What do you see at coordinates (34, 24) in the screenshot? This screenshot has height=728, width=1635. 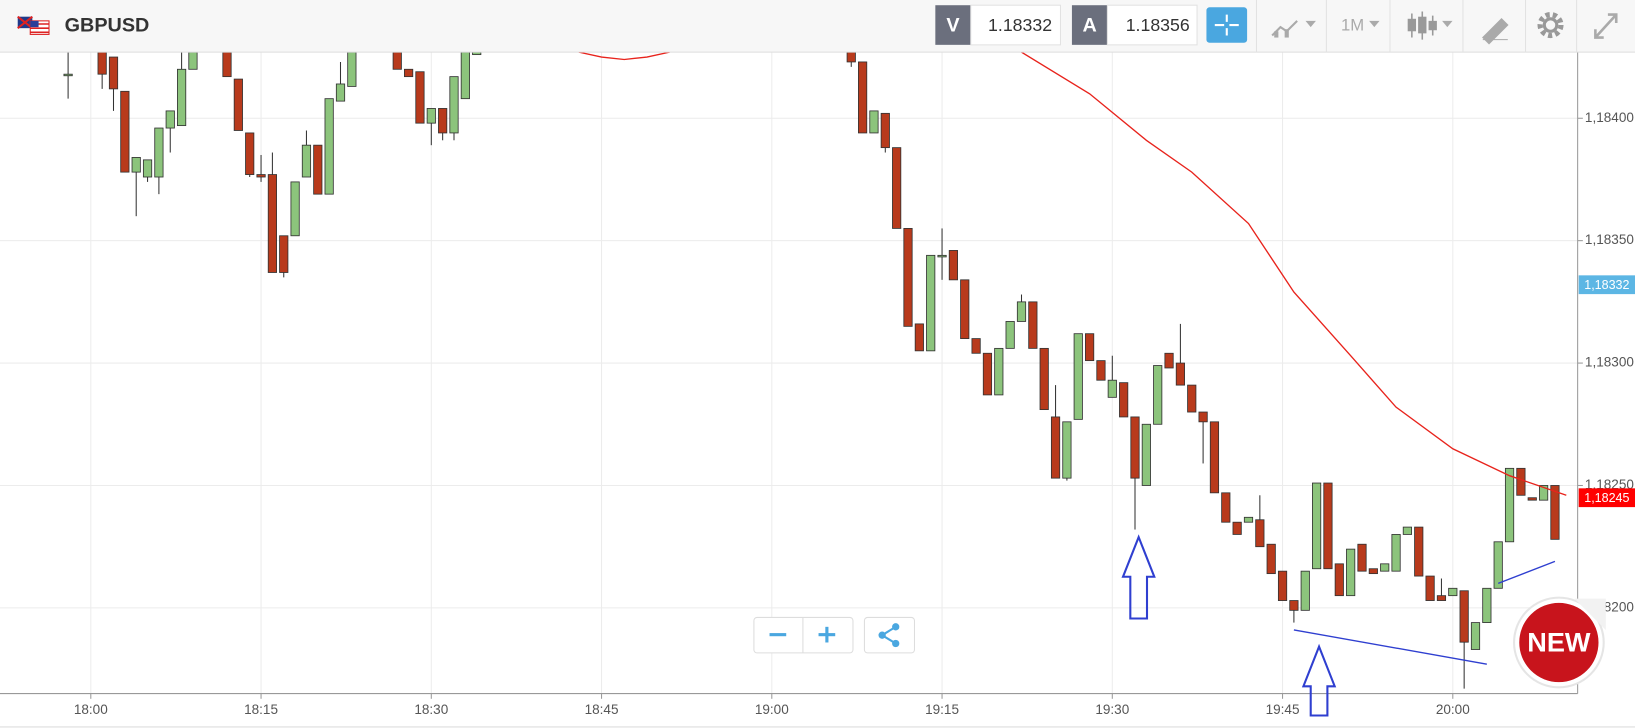 I see `flag-us` at bounding box center [34, 24].